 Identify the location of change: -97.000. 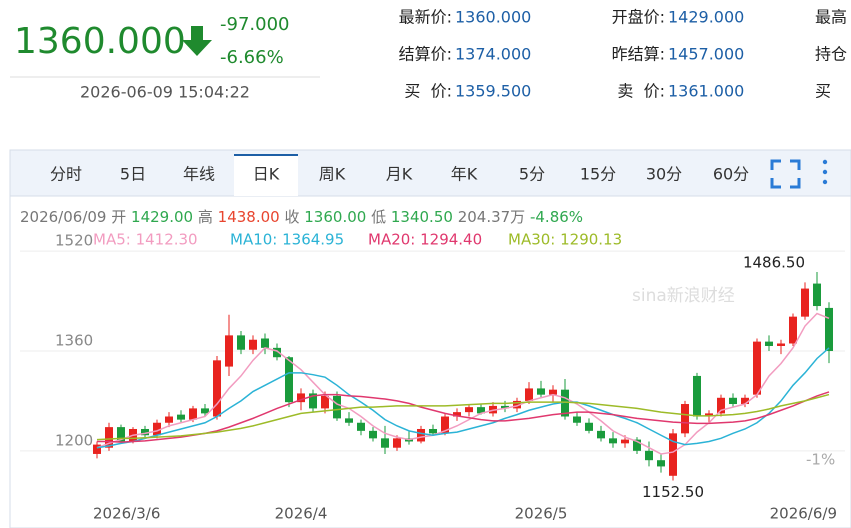
(254, 24).